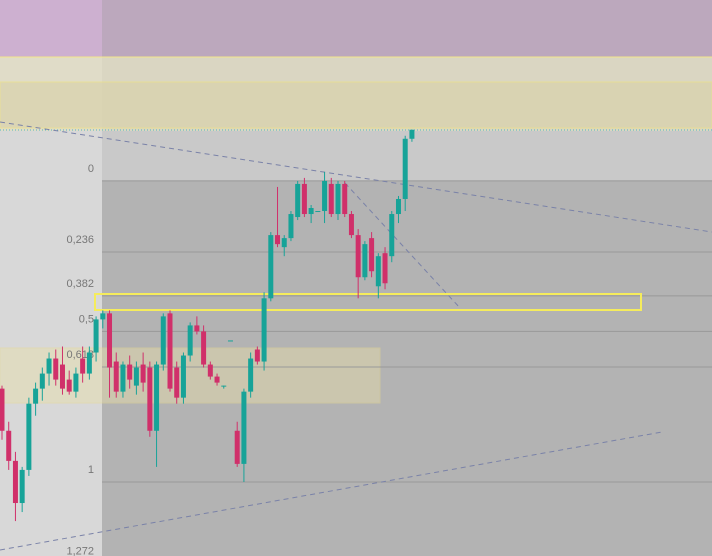 The width and height of the screenshot is (712, 556). Describe the element at coordinates (91, 169) in the screenshot. I see `fib-label: 0` at that location.